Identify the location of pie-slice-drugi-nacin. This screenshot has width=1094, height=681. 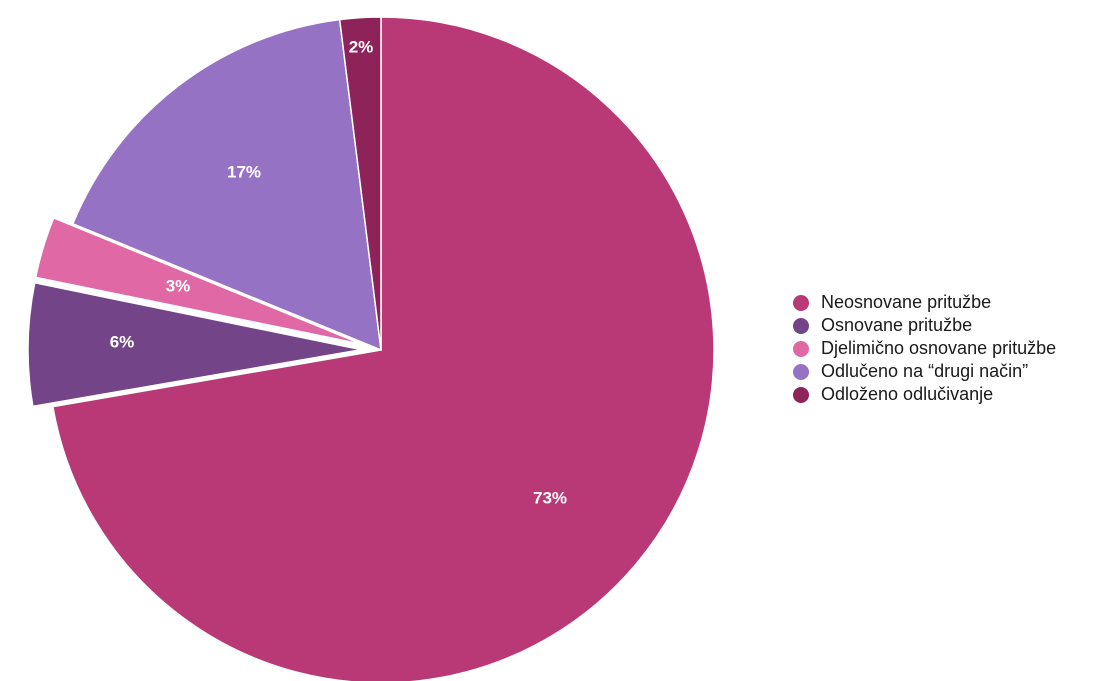
(226, 185).